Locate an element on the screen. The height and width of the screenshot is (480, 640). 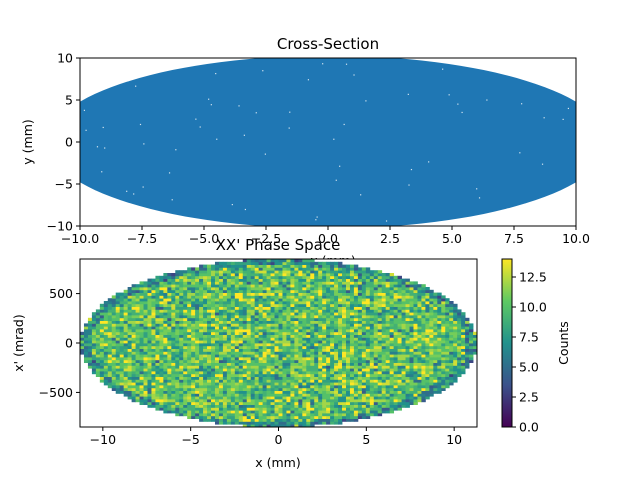
cross-section-y-tick-label: −5 is located at coordinates (64, 184).